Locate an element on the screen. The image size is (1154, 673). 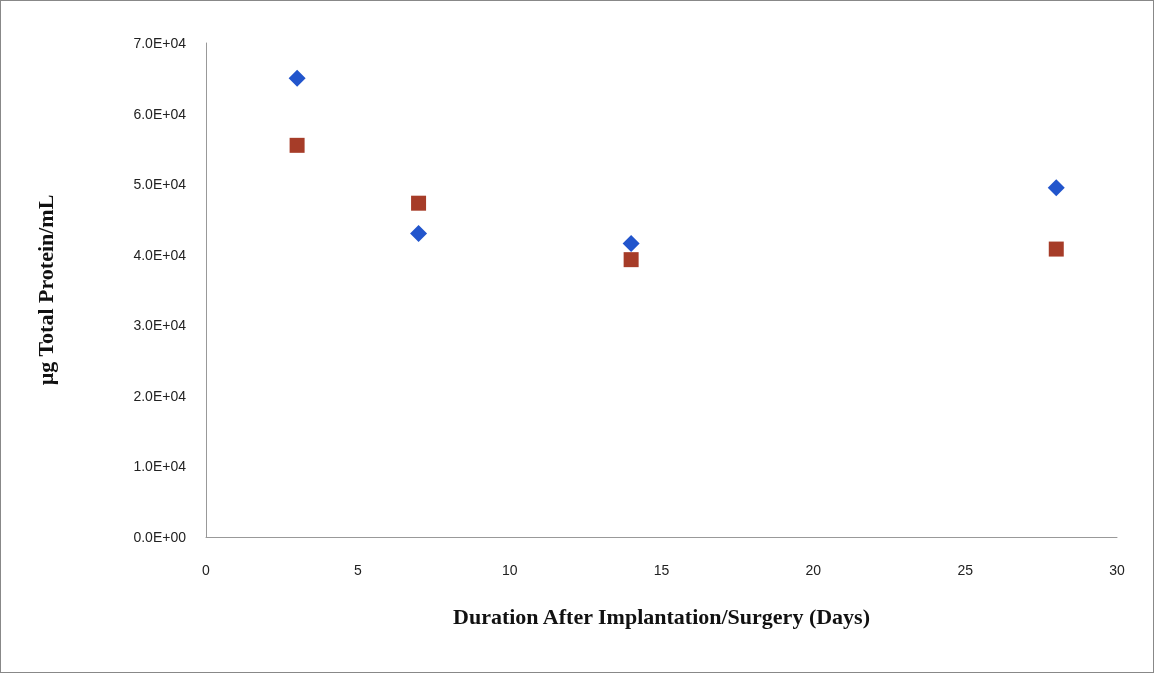
x-axis-title: Duration After Implantation/Surgery (Days) is located at coordinates (661, 616).